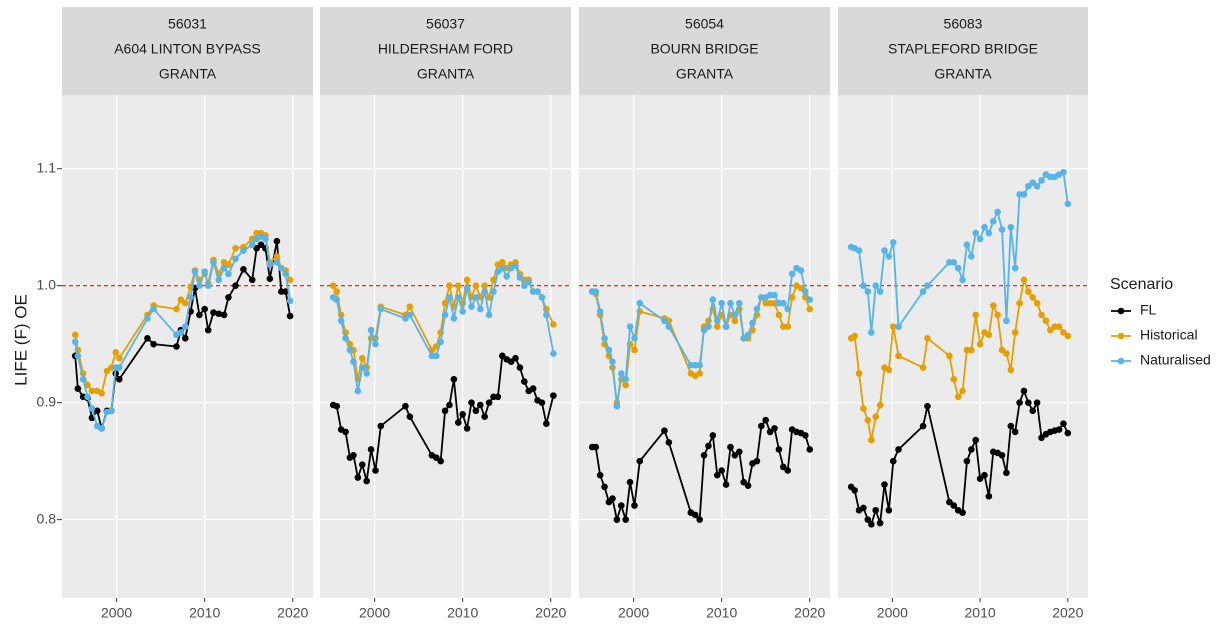  What do you see at coordinates (704, 24) in the screenshot?
I see `strip-label: 56054` at bounding box center [704, 24].